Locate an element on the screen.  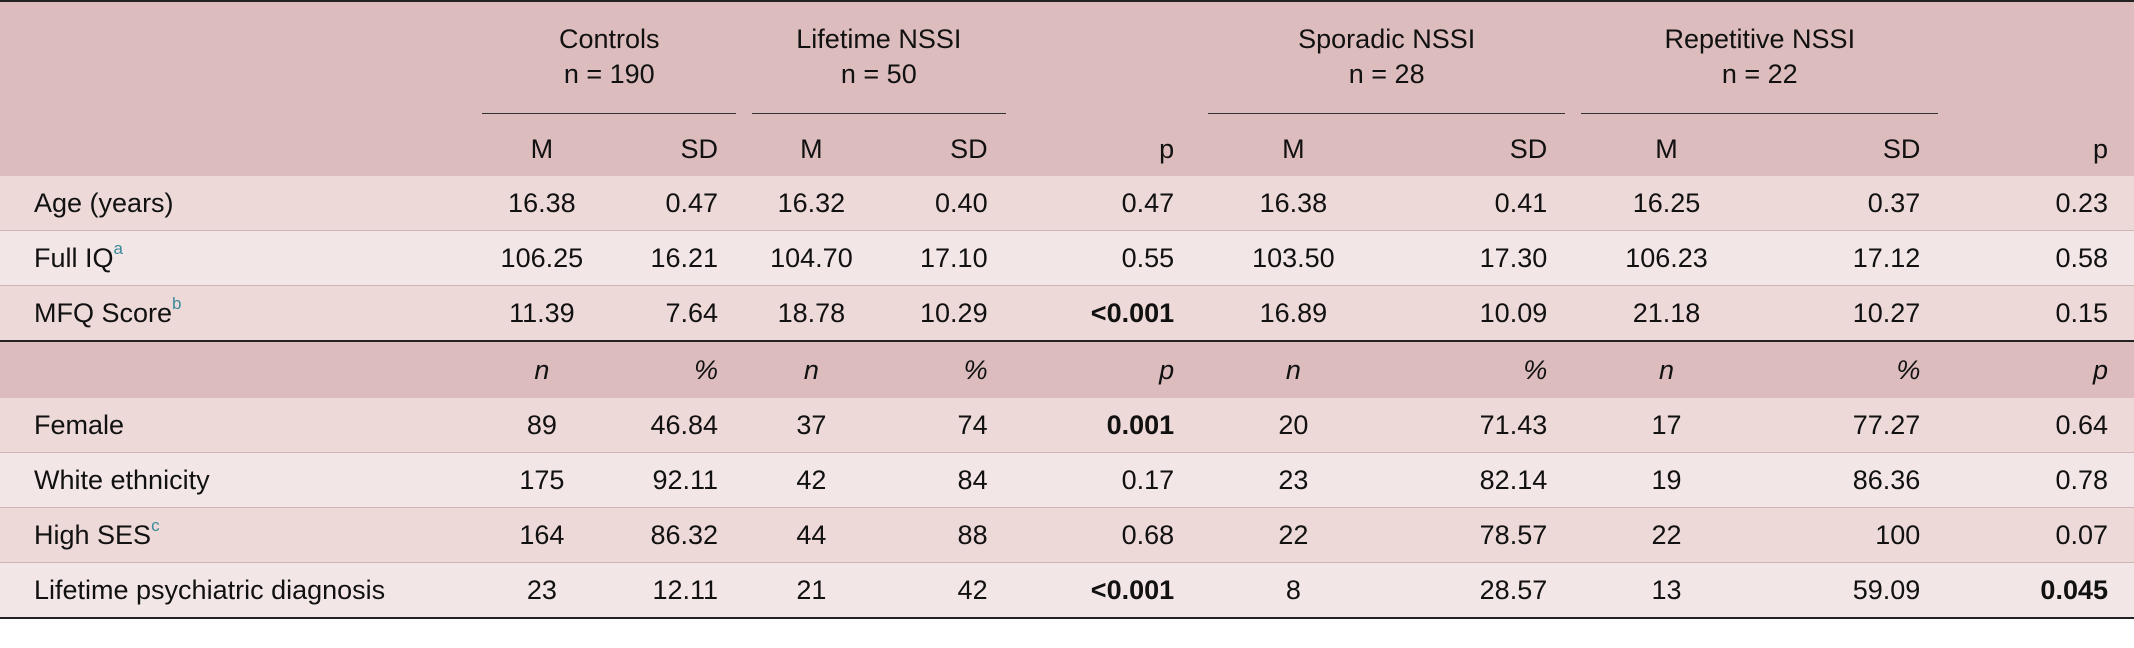
cell: 16.32 is located at coordinates (811, 203).